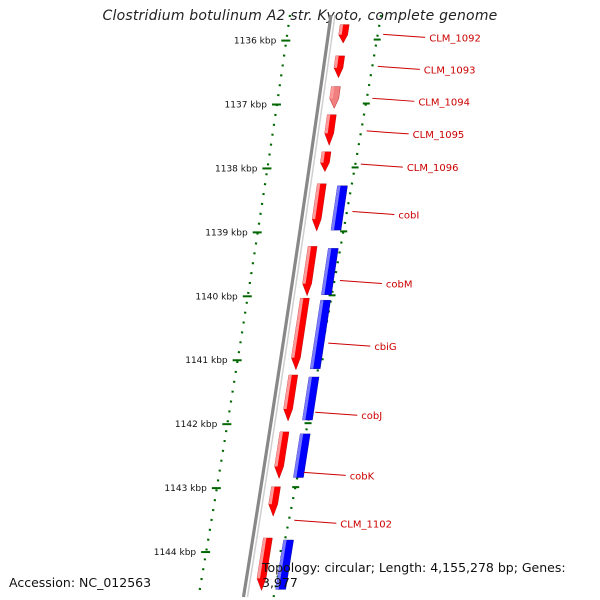 The image size is (600, 600). Describe the element at coordinates (433, 168) in the screenshot. I see `gene-label: CLM_1096` at that location.